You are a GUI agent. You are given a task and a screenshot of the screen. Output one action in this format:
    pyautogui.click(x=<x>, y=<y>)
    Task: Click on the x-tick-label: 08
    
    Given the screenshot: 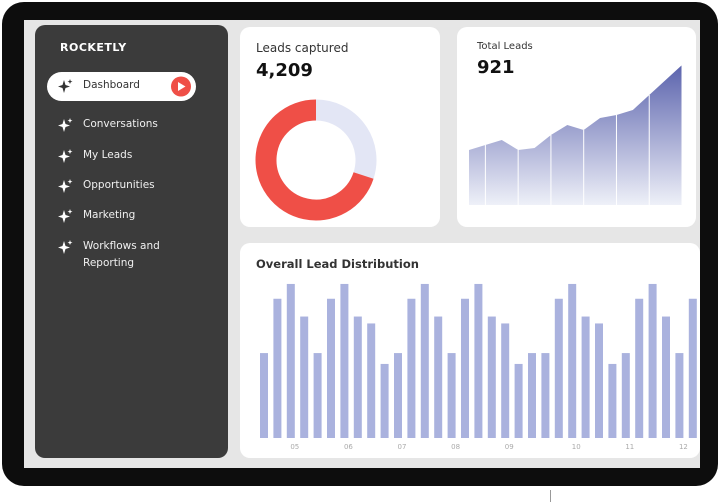 What is the action you would take?
    pyautogui.click(x=455, y=447)
    